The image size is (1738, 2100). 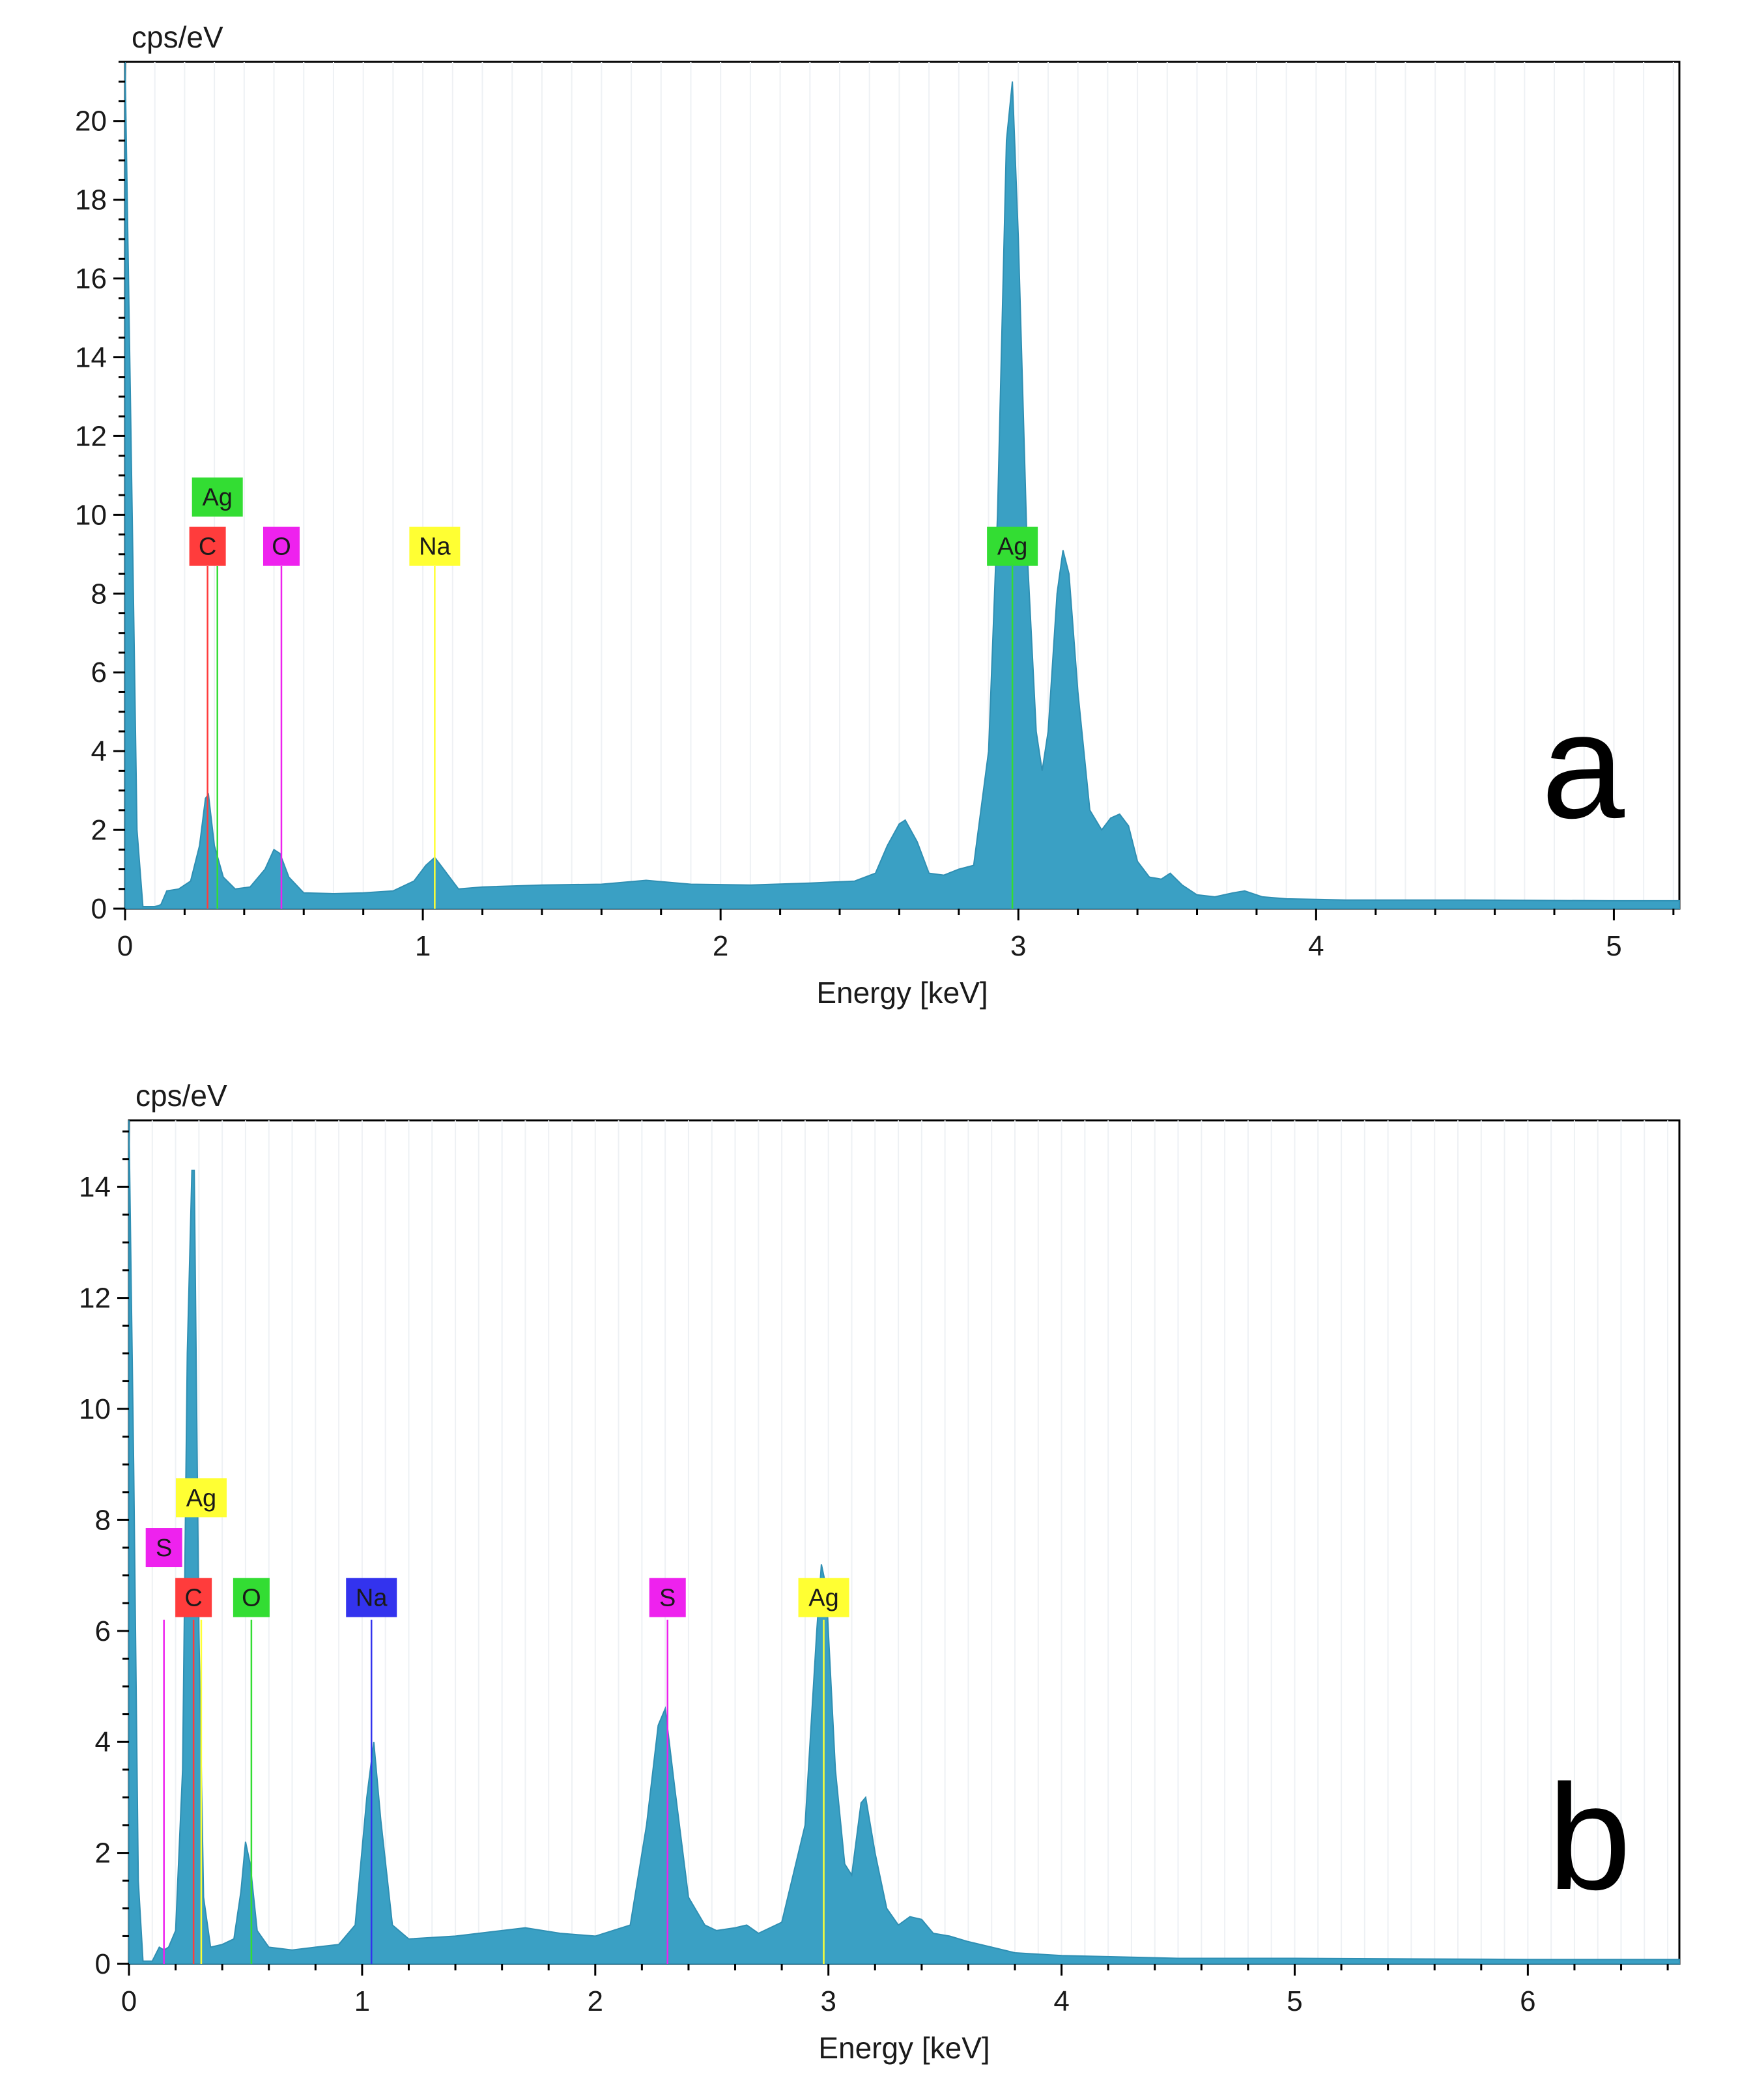 I want to click on panel-label: a, so click(x=1583, y=765).